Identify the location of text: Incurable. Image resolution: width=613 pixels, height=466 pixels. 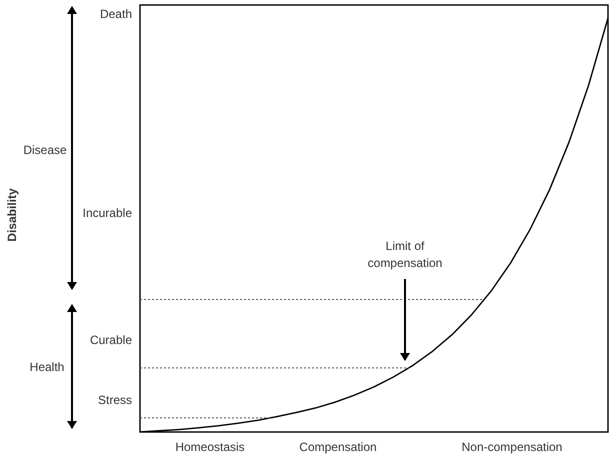
(107, 213).